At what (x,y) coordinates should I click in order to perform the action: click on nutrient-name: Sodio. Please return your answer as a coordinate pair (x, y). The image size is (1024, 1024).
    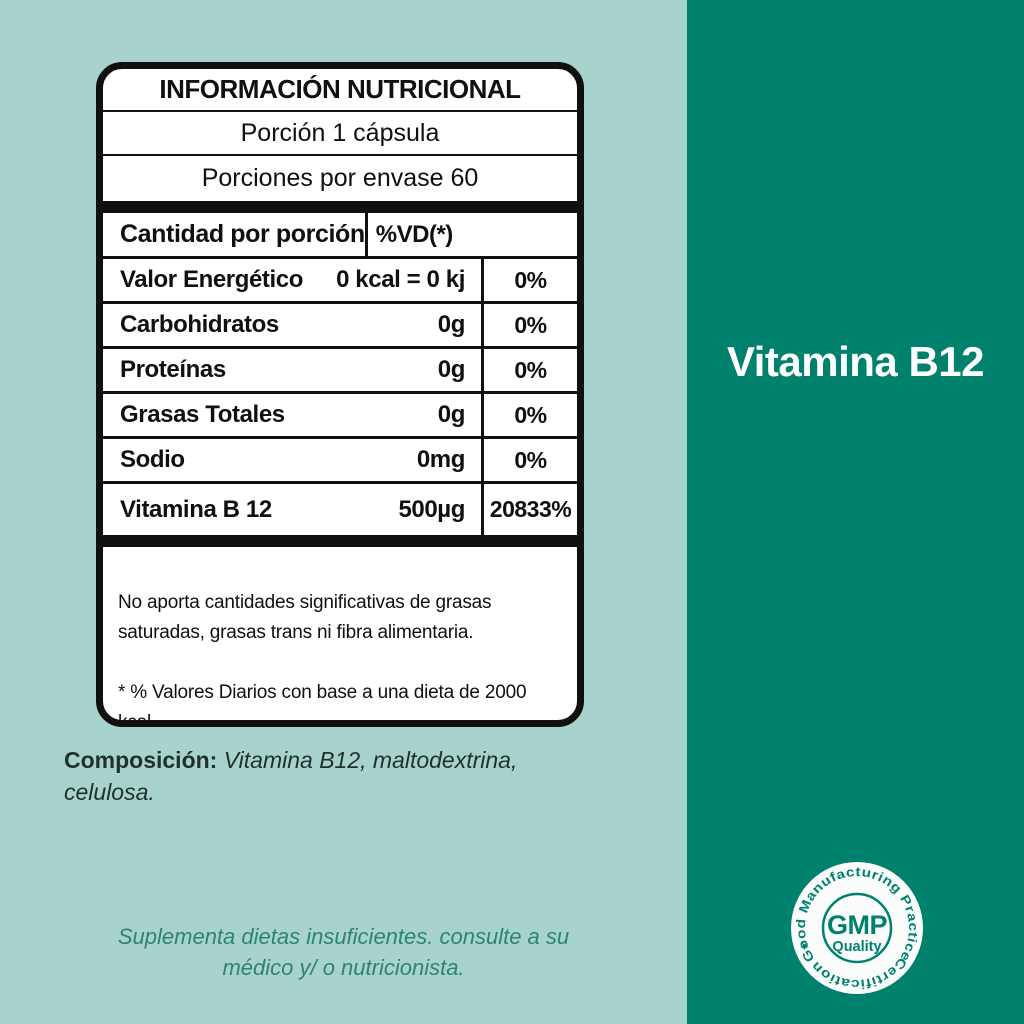
    Looking at the image, I should click on (152, 459).